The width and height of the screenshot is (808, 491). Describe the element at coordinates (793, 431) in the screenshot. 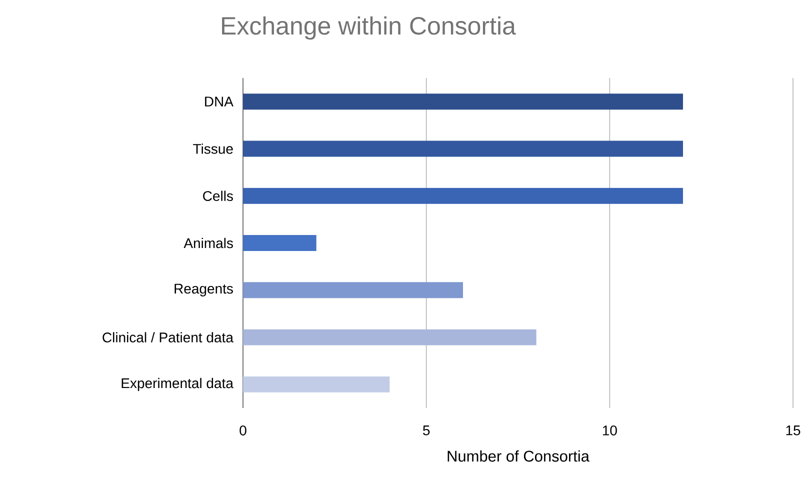

I see `x-tick-label: 15` at that location.